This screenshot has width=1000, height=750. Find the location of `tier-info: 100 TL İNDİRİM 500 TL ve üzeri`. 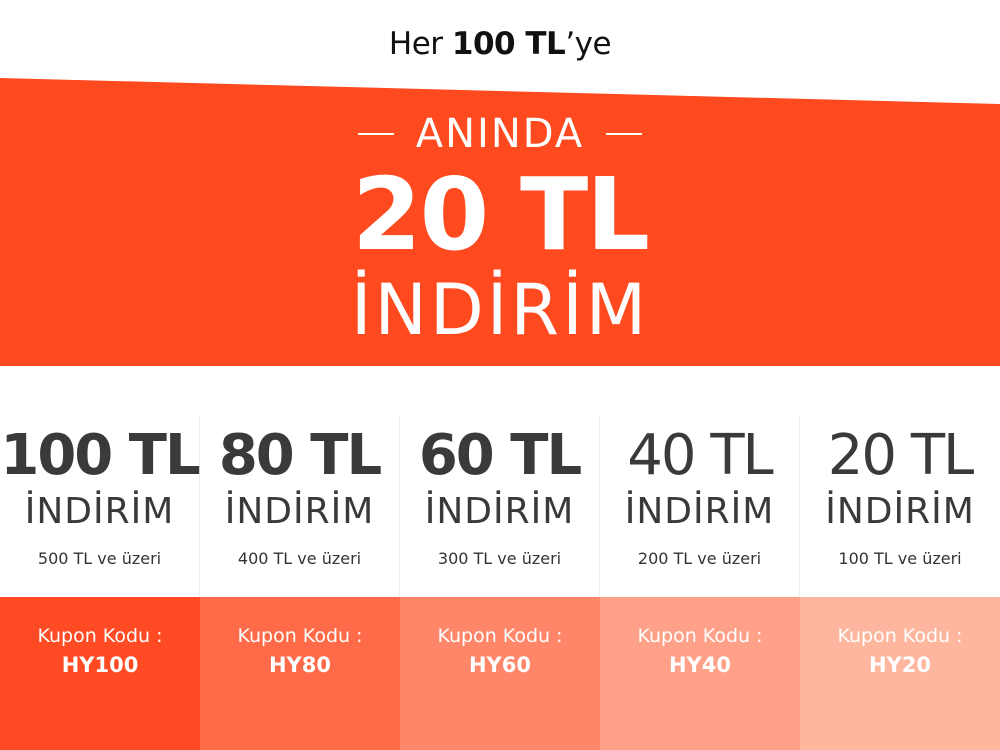

tier-info: 100 TL İNDİRİM 500 TL ve üzeri is located at coordinates (100, 506).